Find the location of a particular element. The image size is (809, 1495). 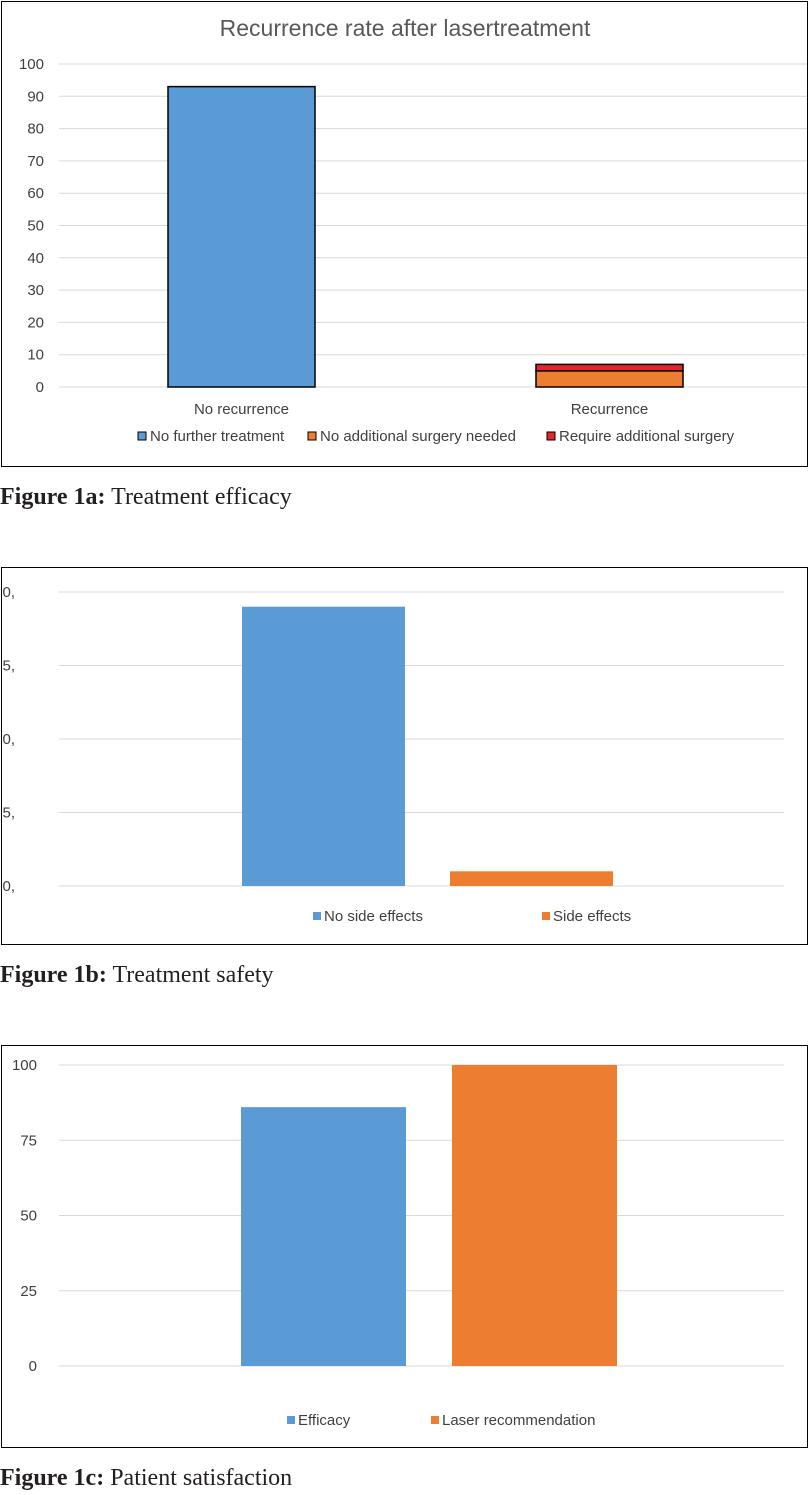

chart-title: Recurrence rate after lasertreatment is located at coordinates (405, 28).